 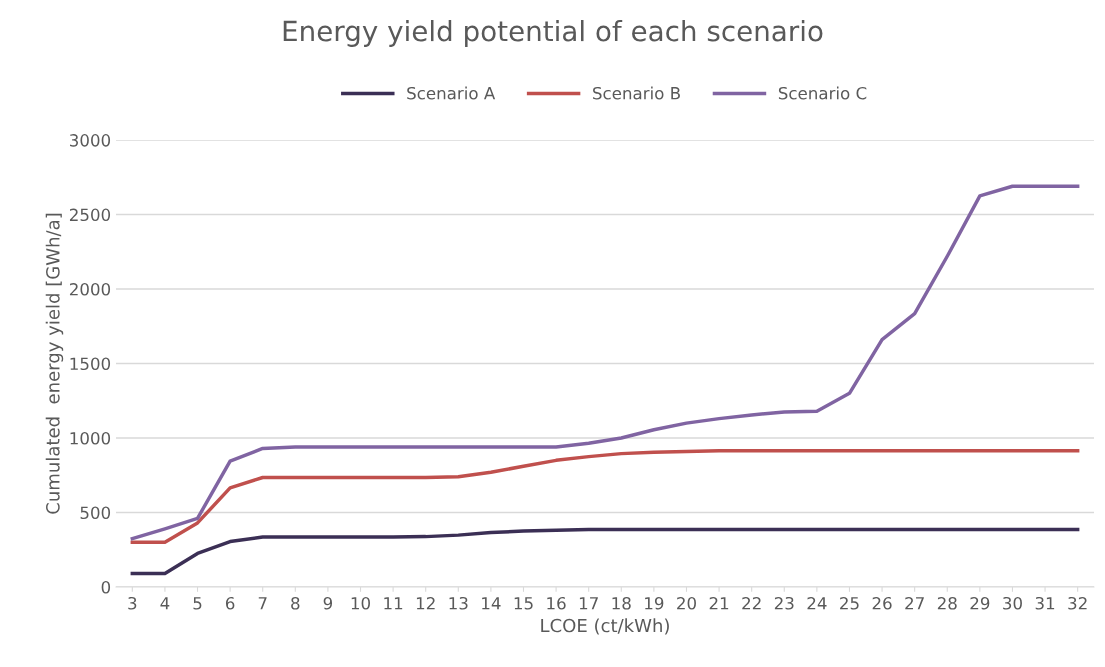 I want to click on x-tick-label: 6, so click(x=230, y=603).